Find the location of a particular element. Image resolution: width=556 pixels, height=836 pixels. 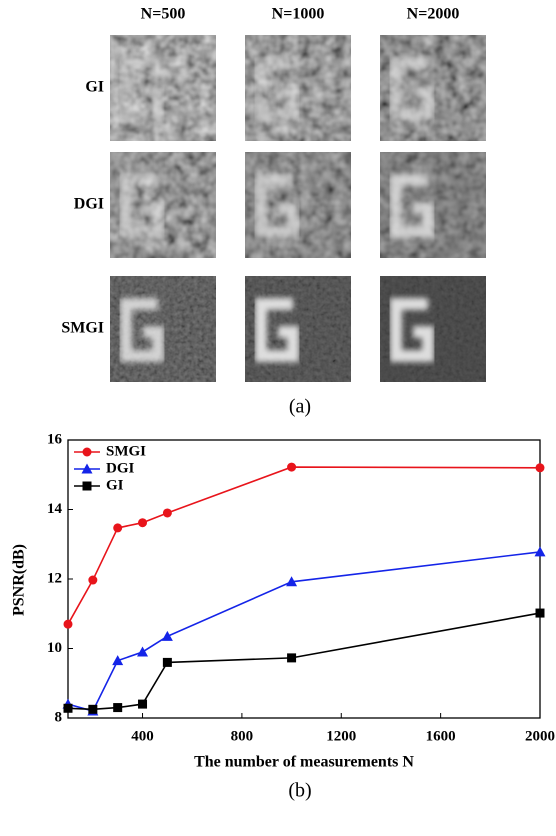

column-label: N=1000 is located at coordinates (298, 14).